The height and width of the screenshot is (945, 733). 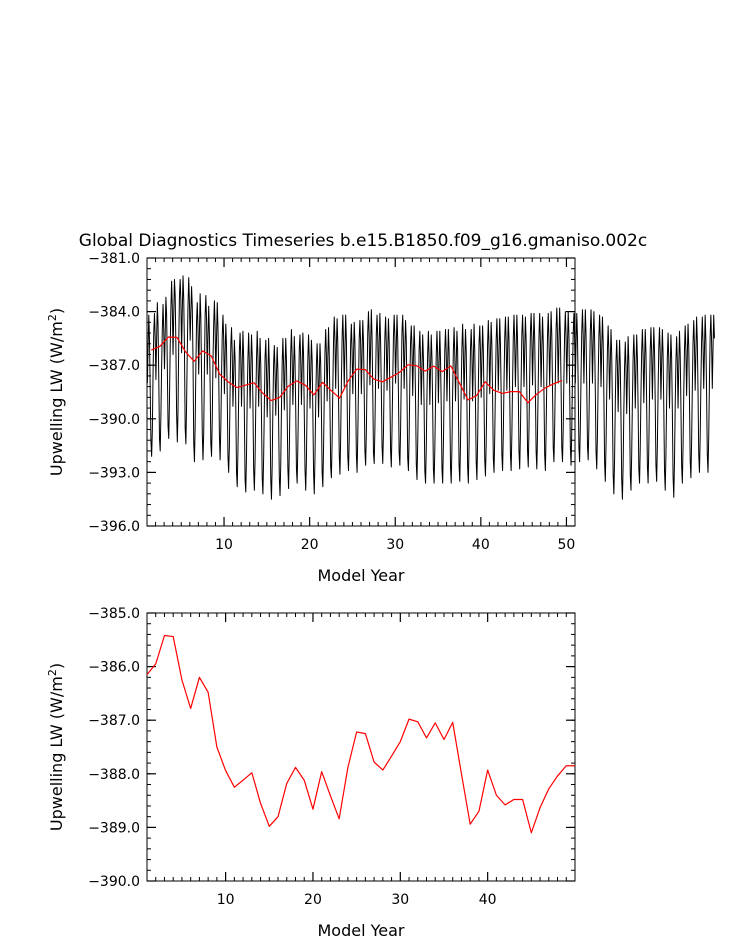 I want to click on y-tick-label: −386.0, so click(x=114, y=668).